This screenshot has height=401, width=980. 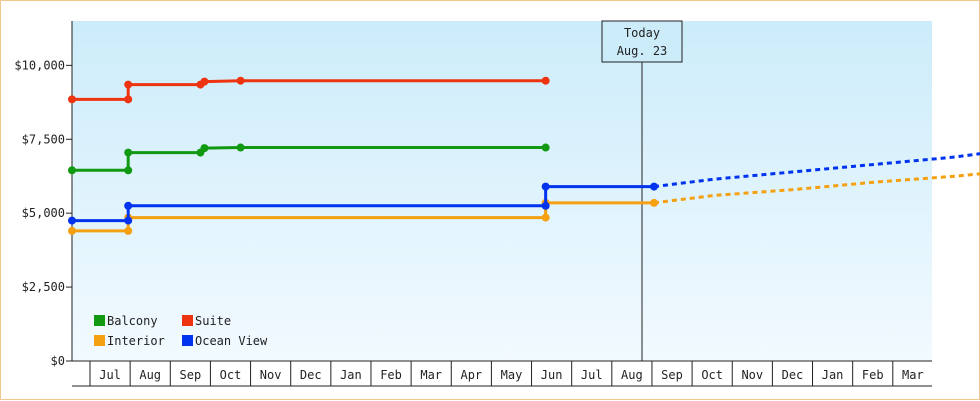 What do you see at coordinates (136, 341) in the screenshot?
I see `legend-label: Interior` at bounding box center [136, 341].